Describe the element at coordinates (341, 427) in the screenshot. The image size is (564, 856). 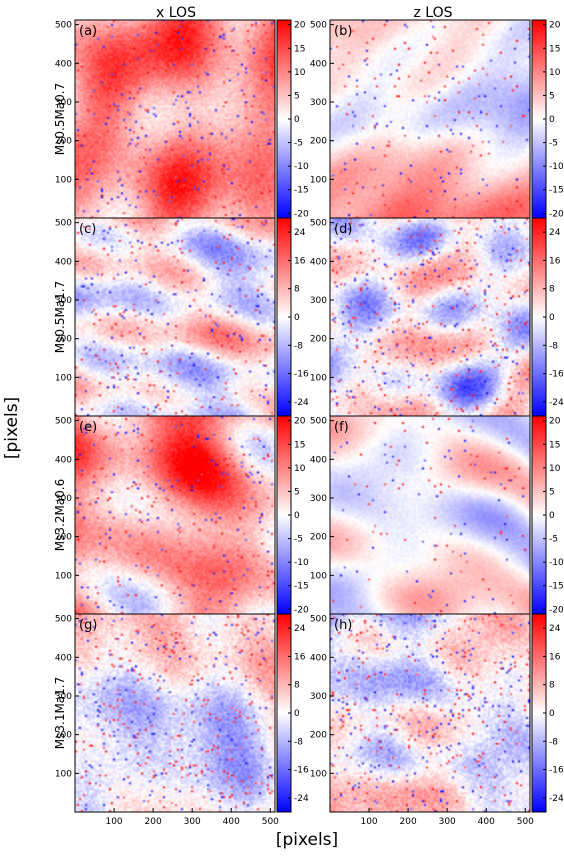
I see `panel-letter: (f)` at that location.